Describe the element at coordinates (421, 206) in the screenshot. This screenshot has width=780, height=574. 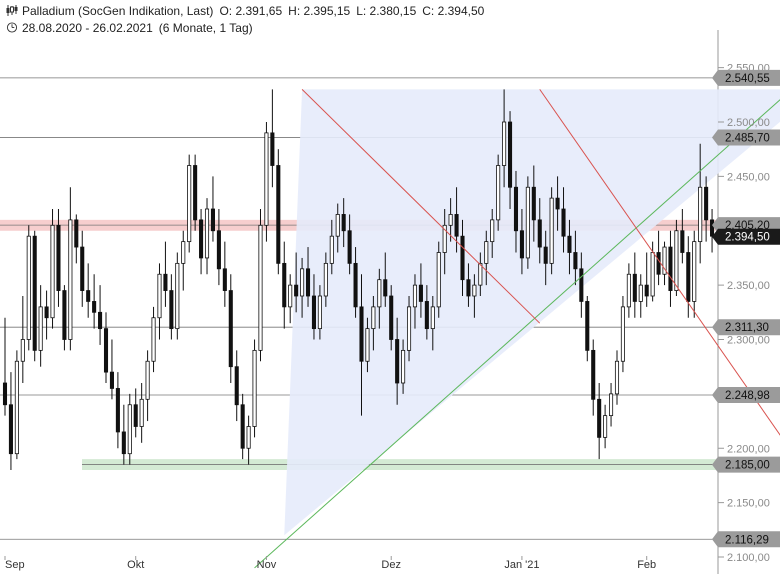
I see `trendline-downtrend-nov` at that location.